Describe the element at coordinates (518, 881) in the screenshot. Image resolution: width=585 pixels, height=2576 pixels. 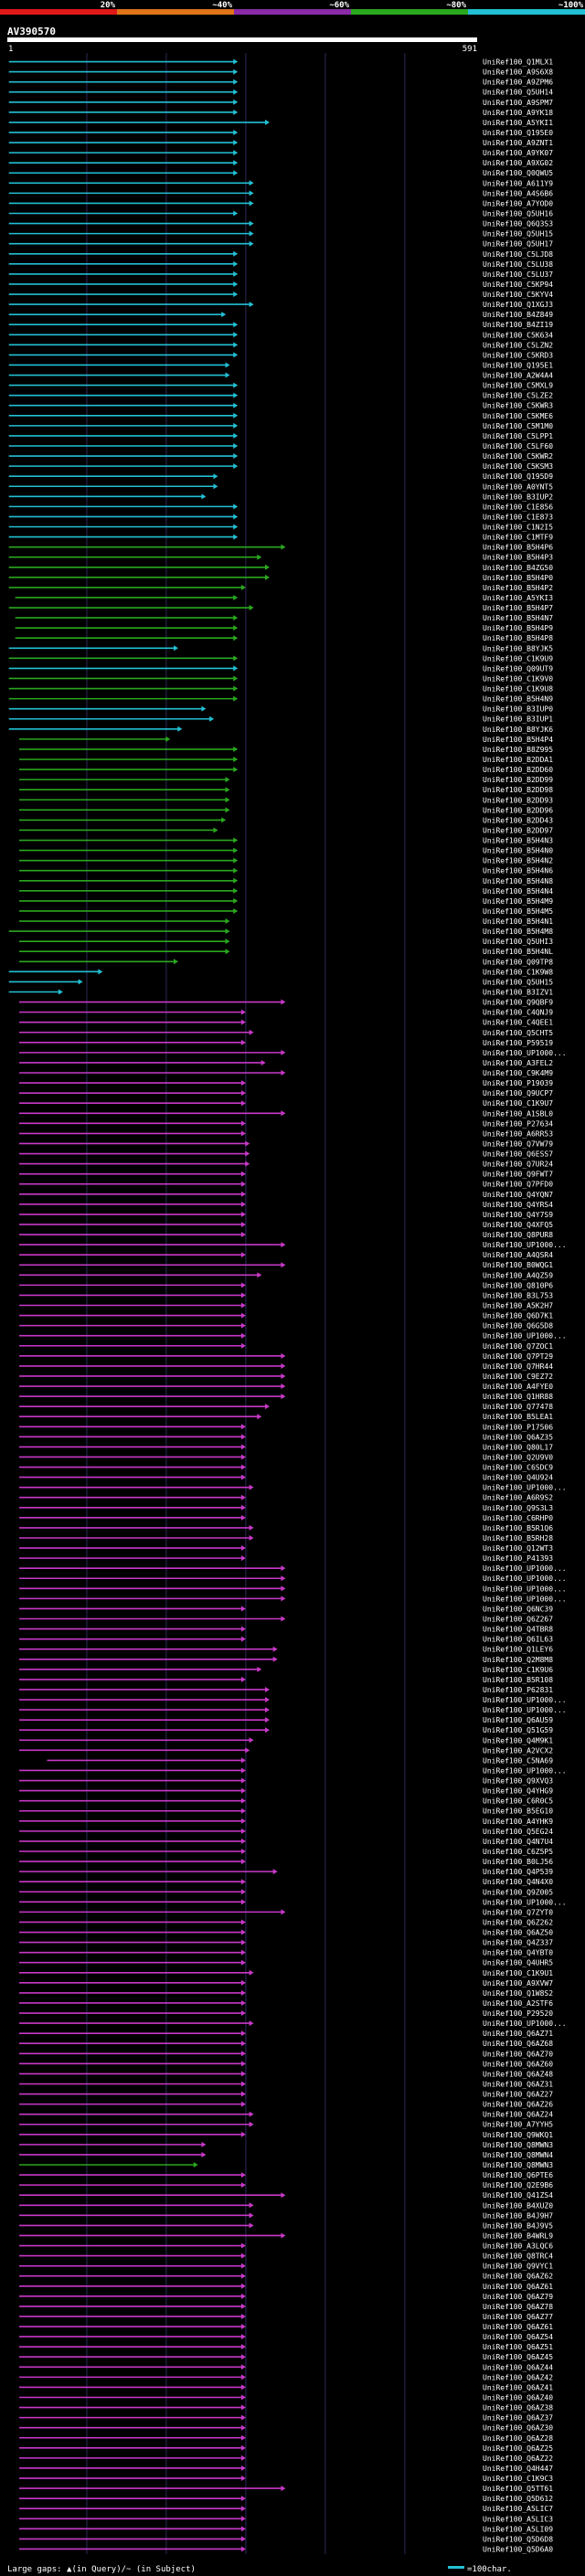
I see `hit-label: UniRef100_B5H4N8` at that location.